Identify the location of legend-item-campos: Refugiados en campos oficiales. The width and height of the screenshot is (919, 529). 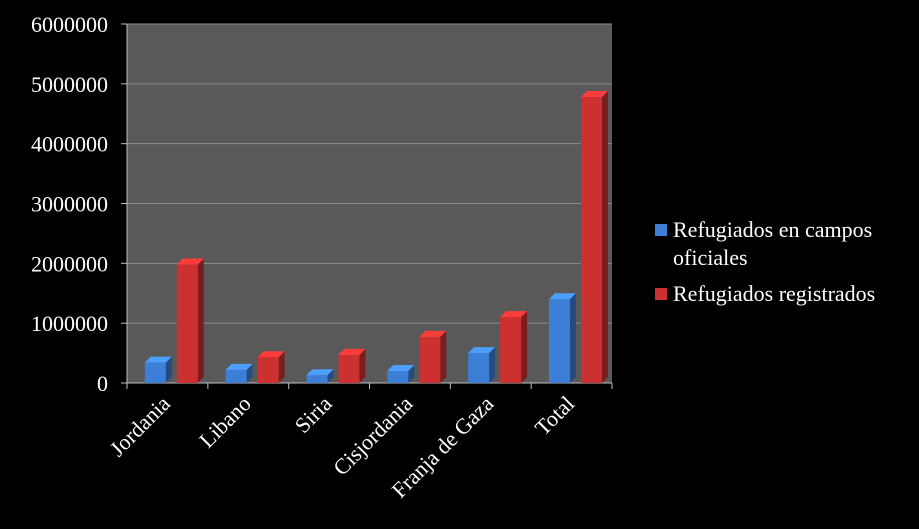
(786, 244).